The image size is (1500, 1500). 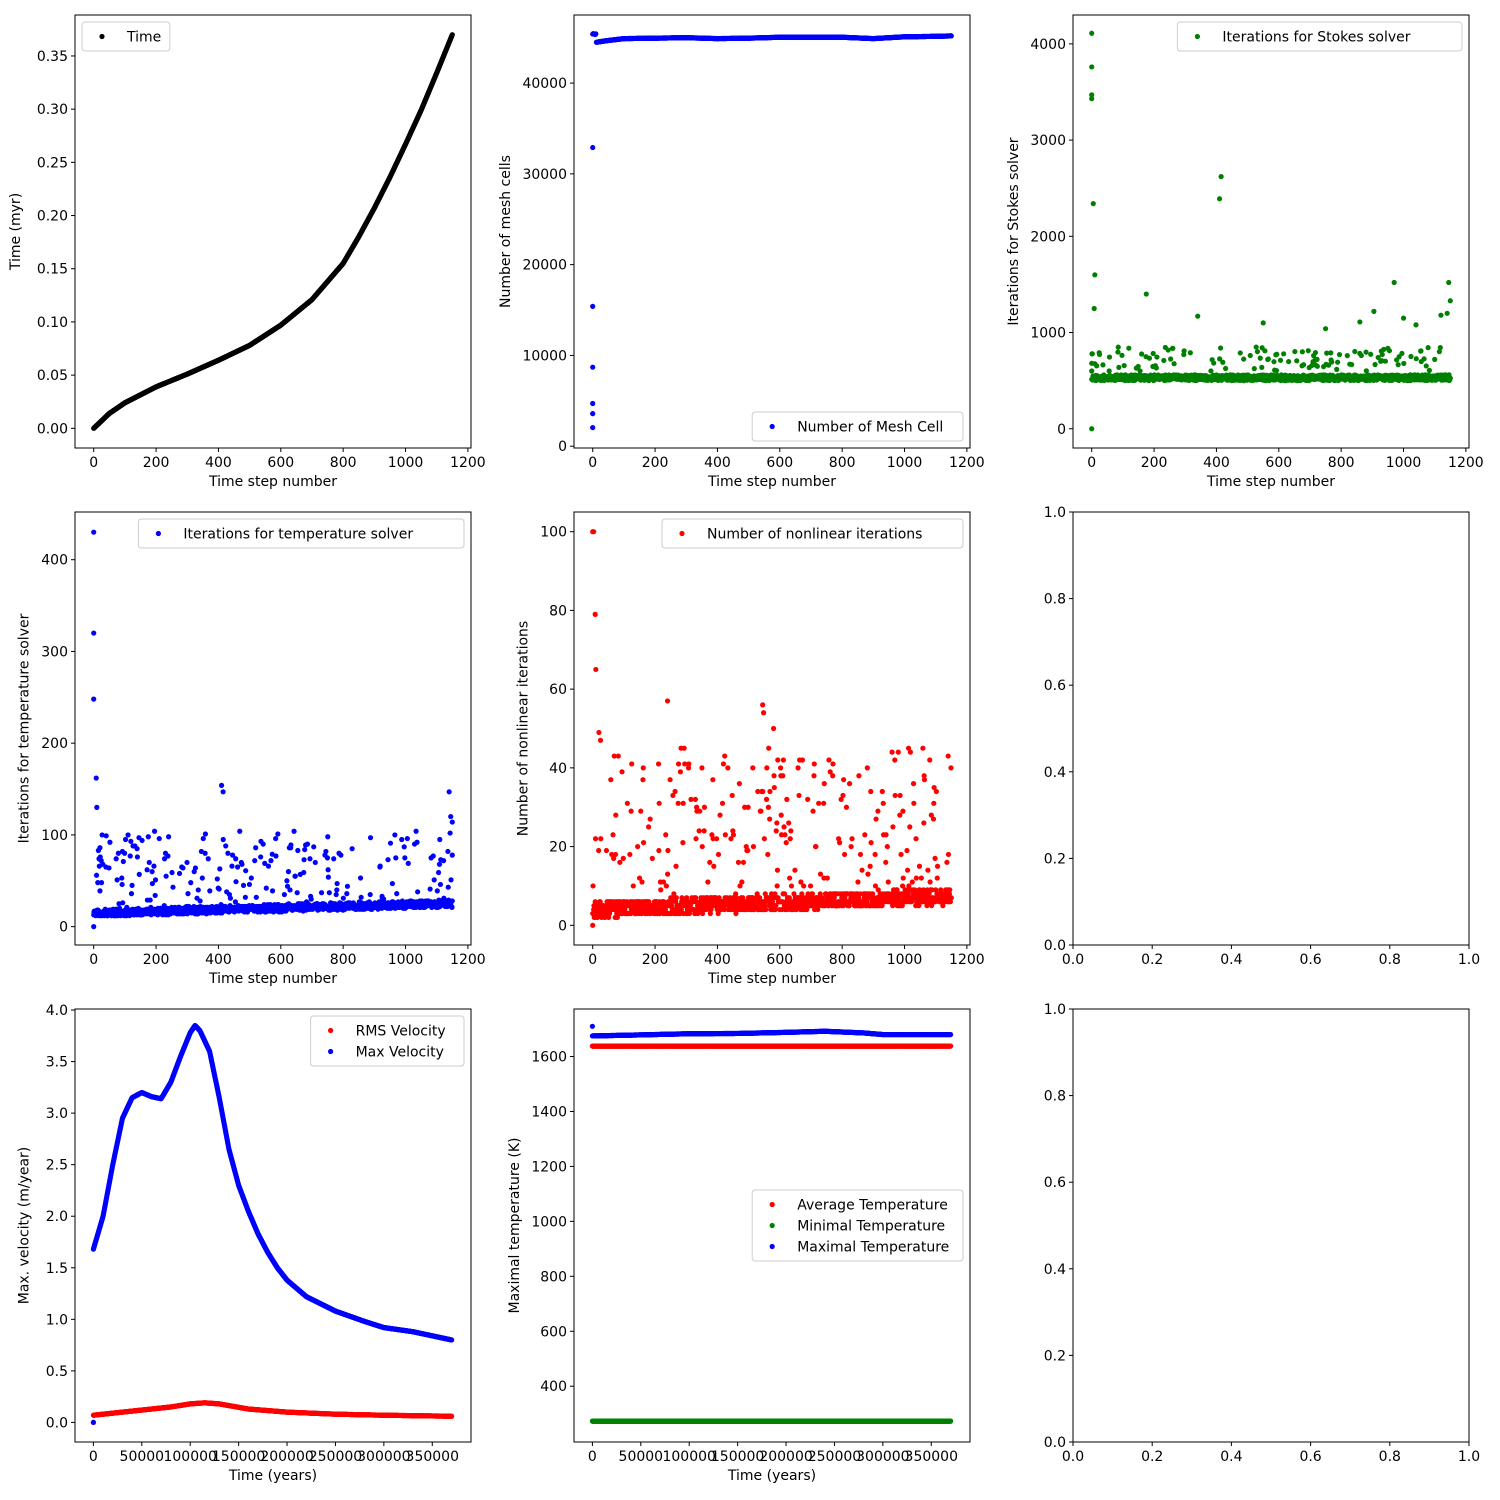 I want to click on x-tick-label: 200, so click(x=1154, y=463).